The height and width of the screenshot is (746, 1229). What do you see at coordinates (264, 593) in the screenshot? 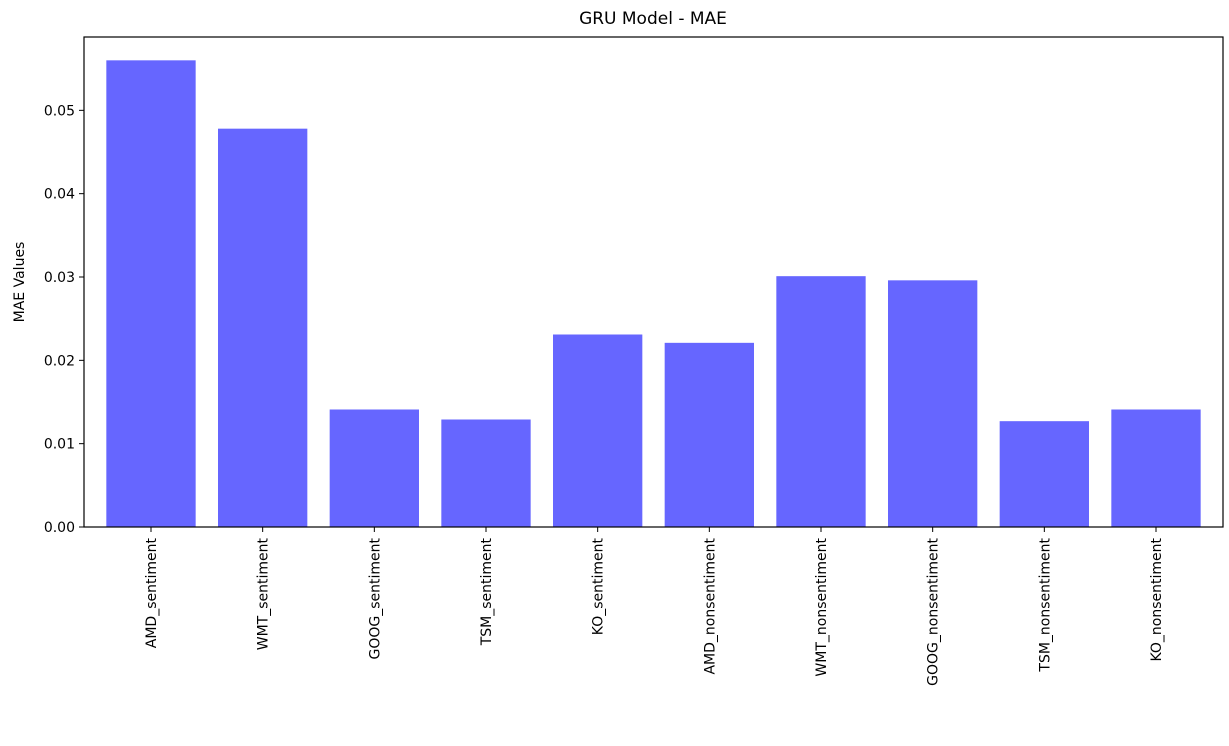
I see `x-tick-label: WMT_sentiment` at bounding box center [264, 593].